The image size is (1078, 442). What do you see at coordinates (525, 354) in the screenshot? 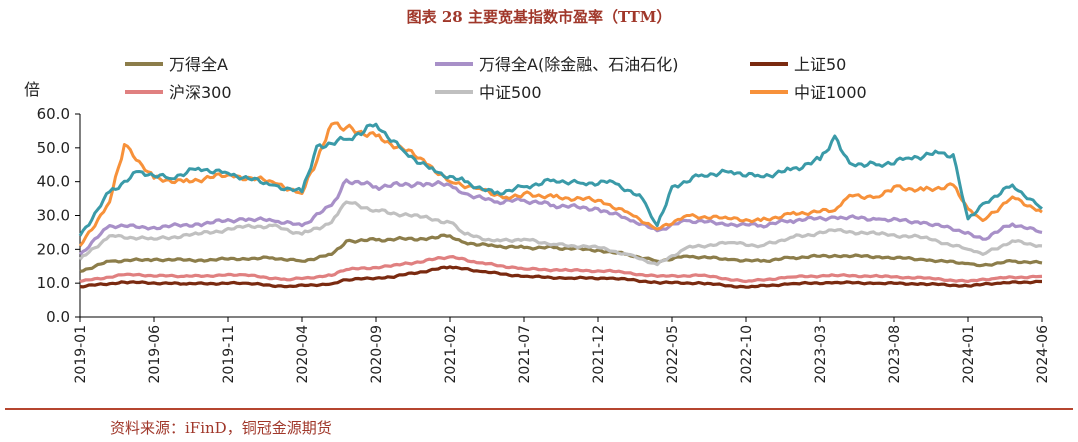
I see `x-tick-label: 2021-07` at bounding box center [525, 354].